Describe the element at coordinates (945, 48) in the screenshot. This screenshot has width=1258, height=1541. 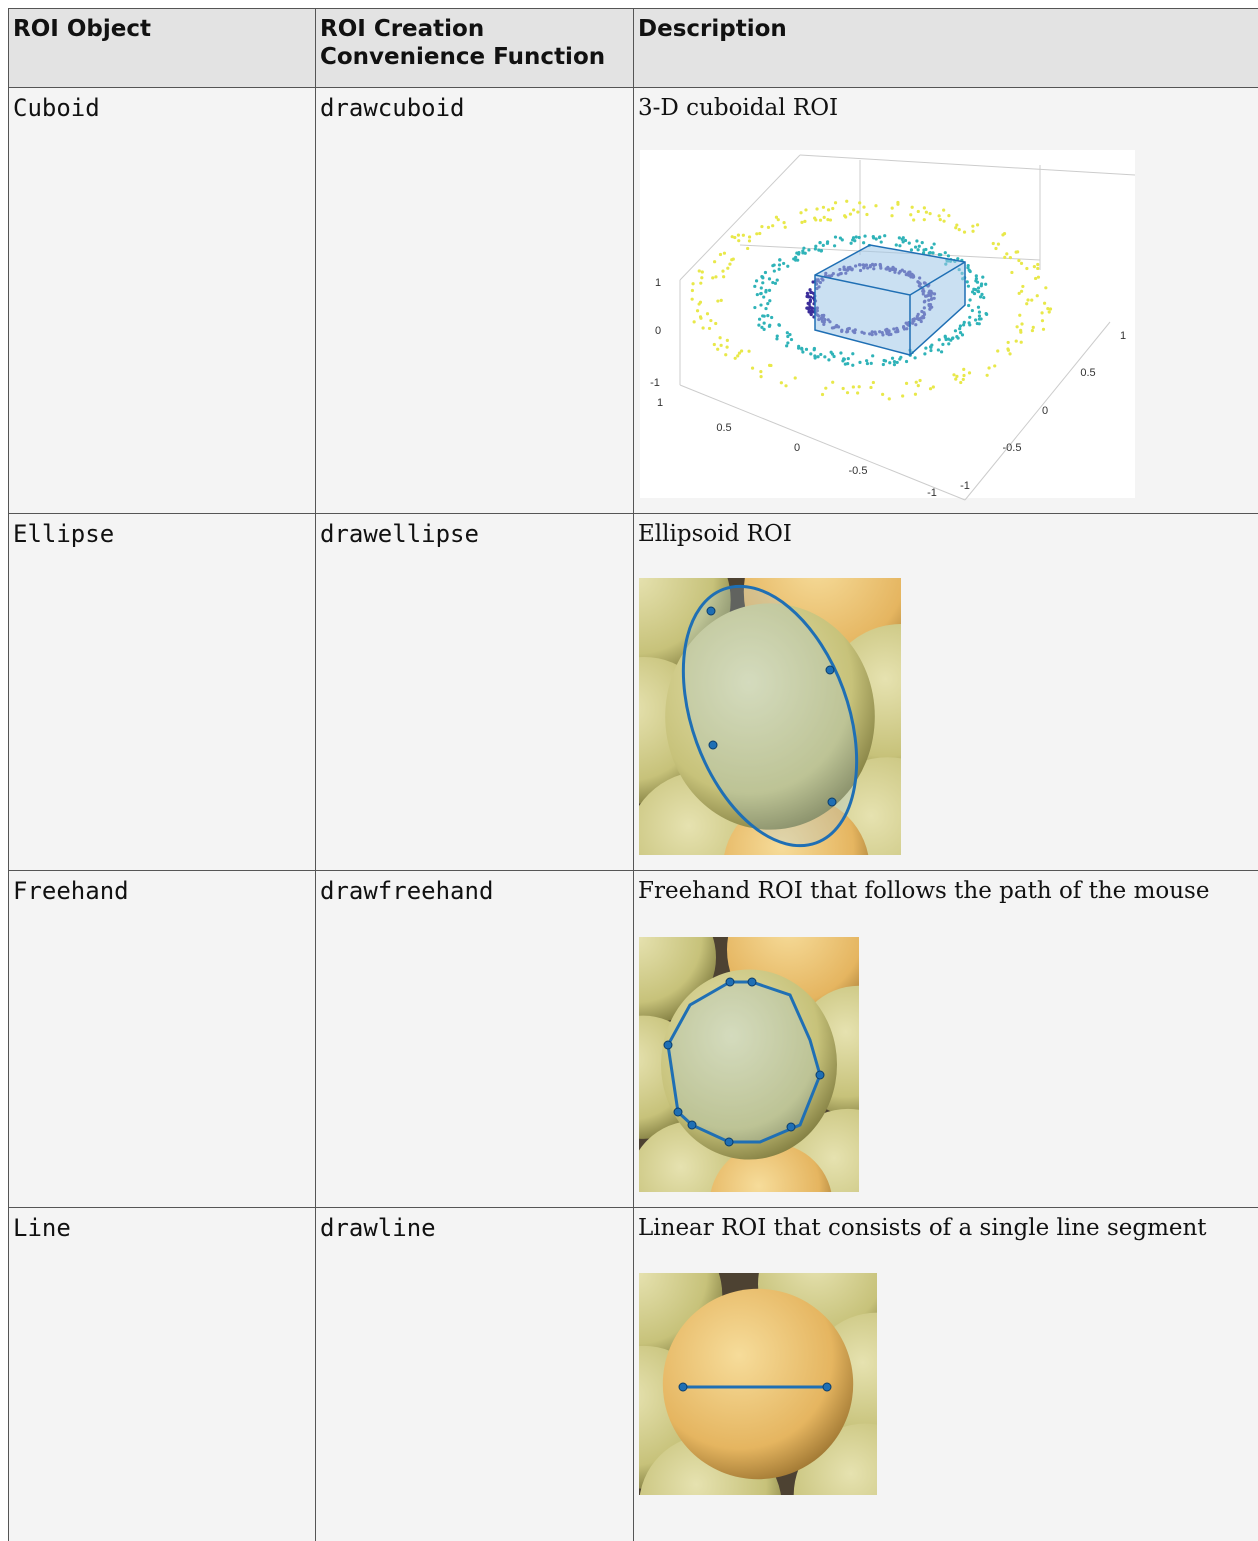
I see `header-cell: Description` at that location.